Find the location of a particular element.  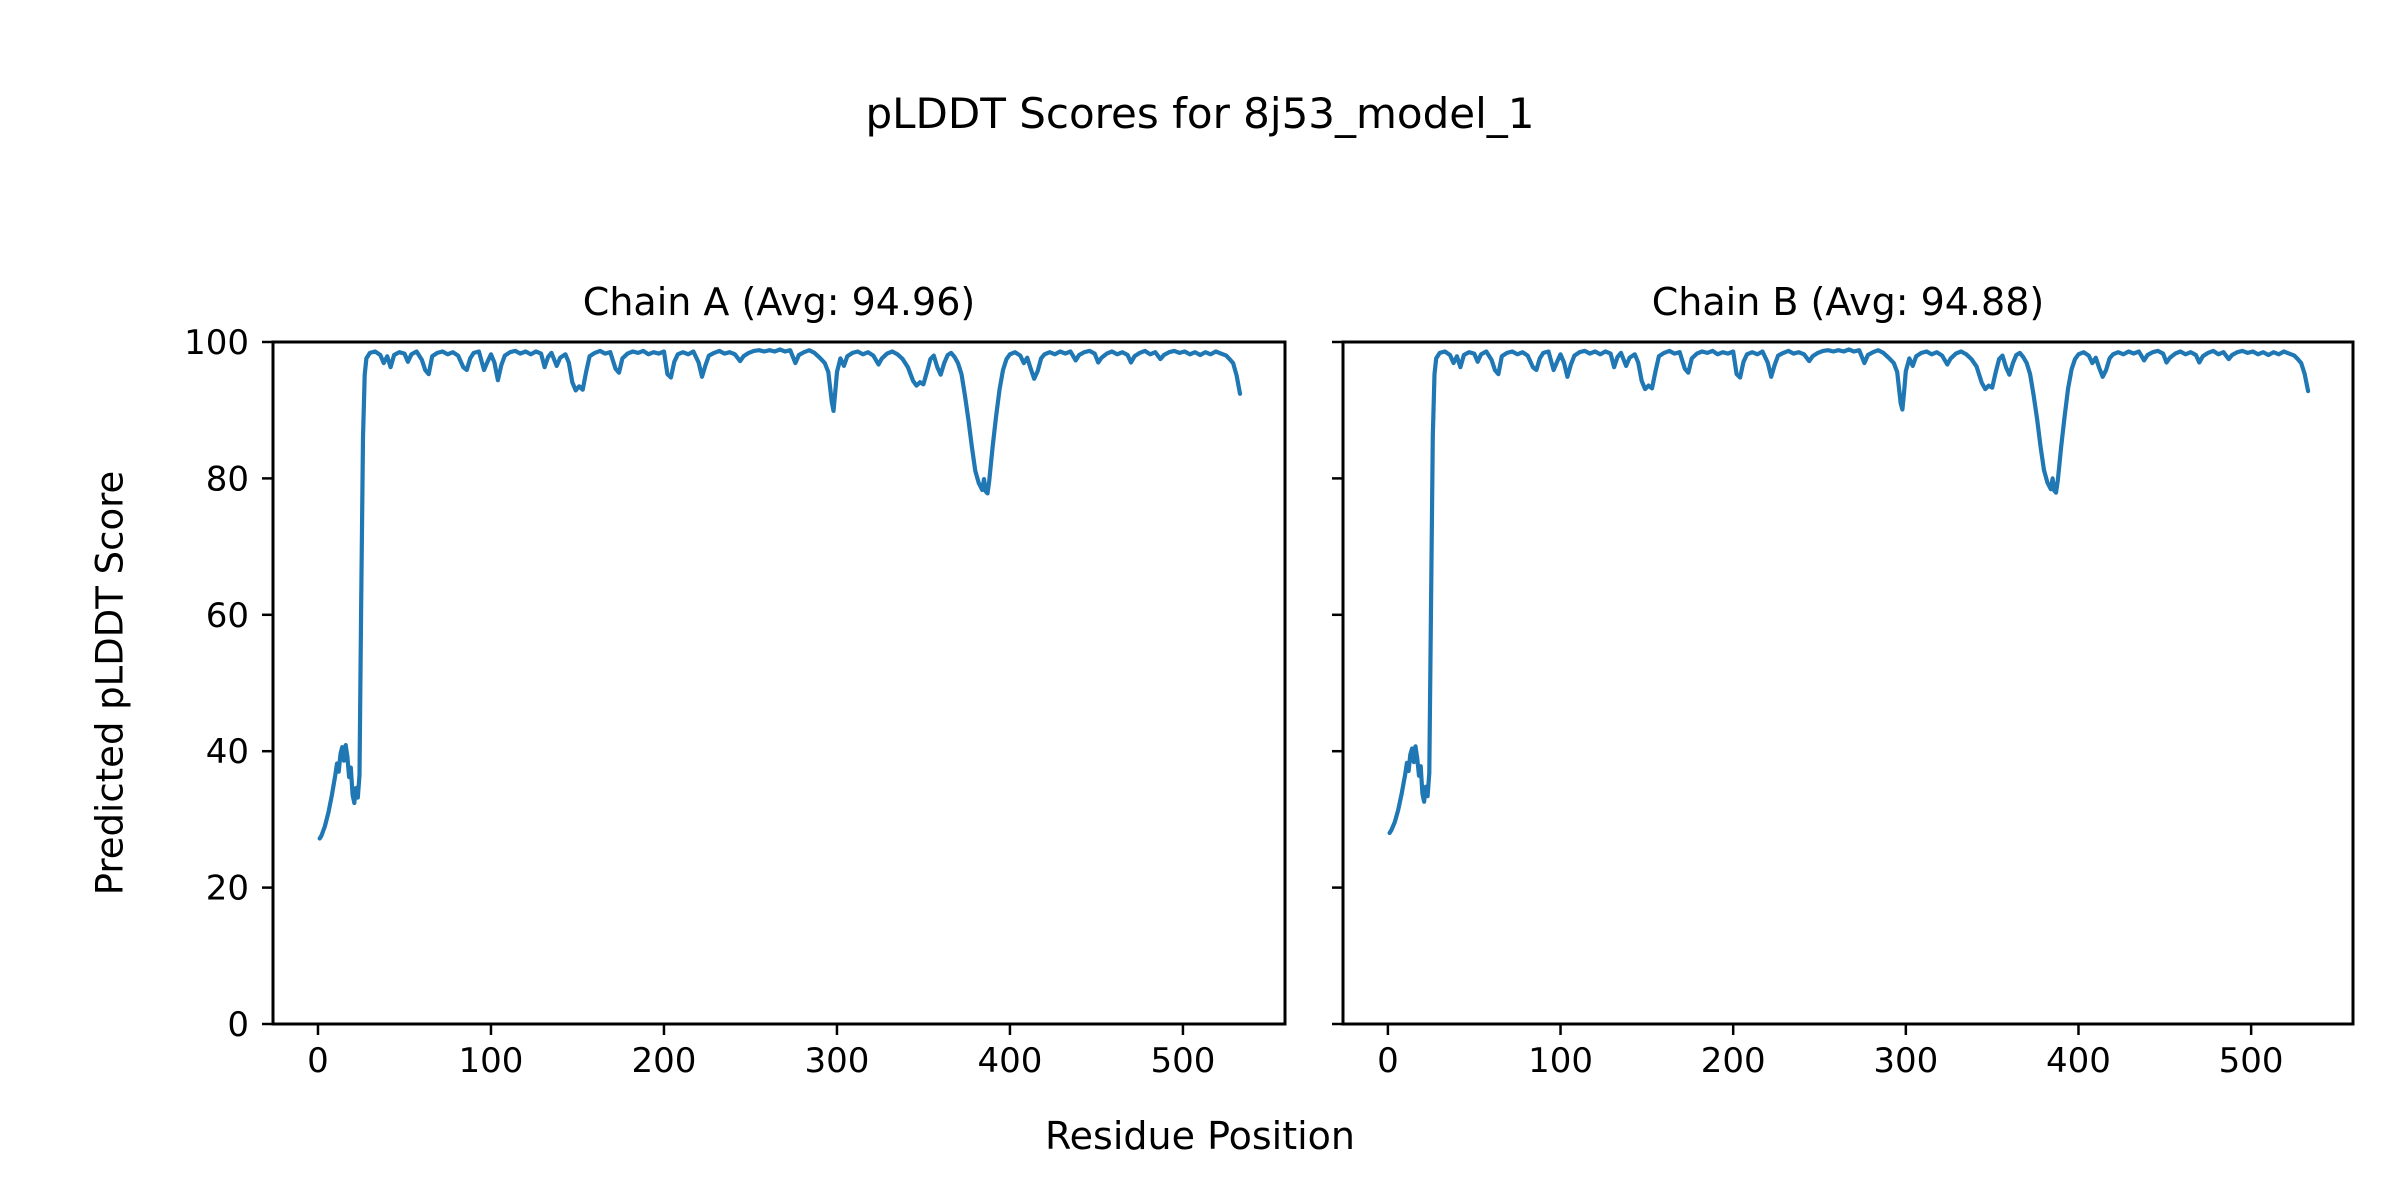

y-tick-label: 80 is located at coordinates (227, 479).